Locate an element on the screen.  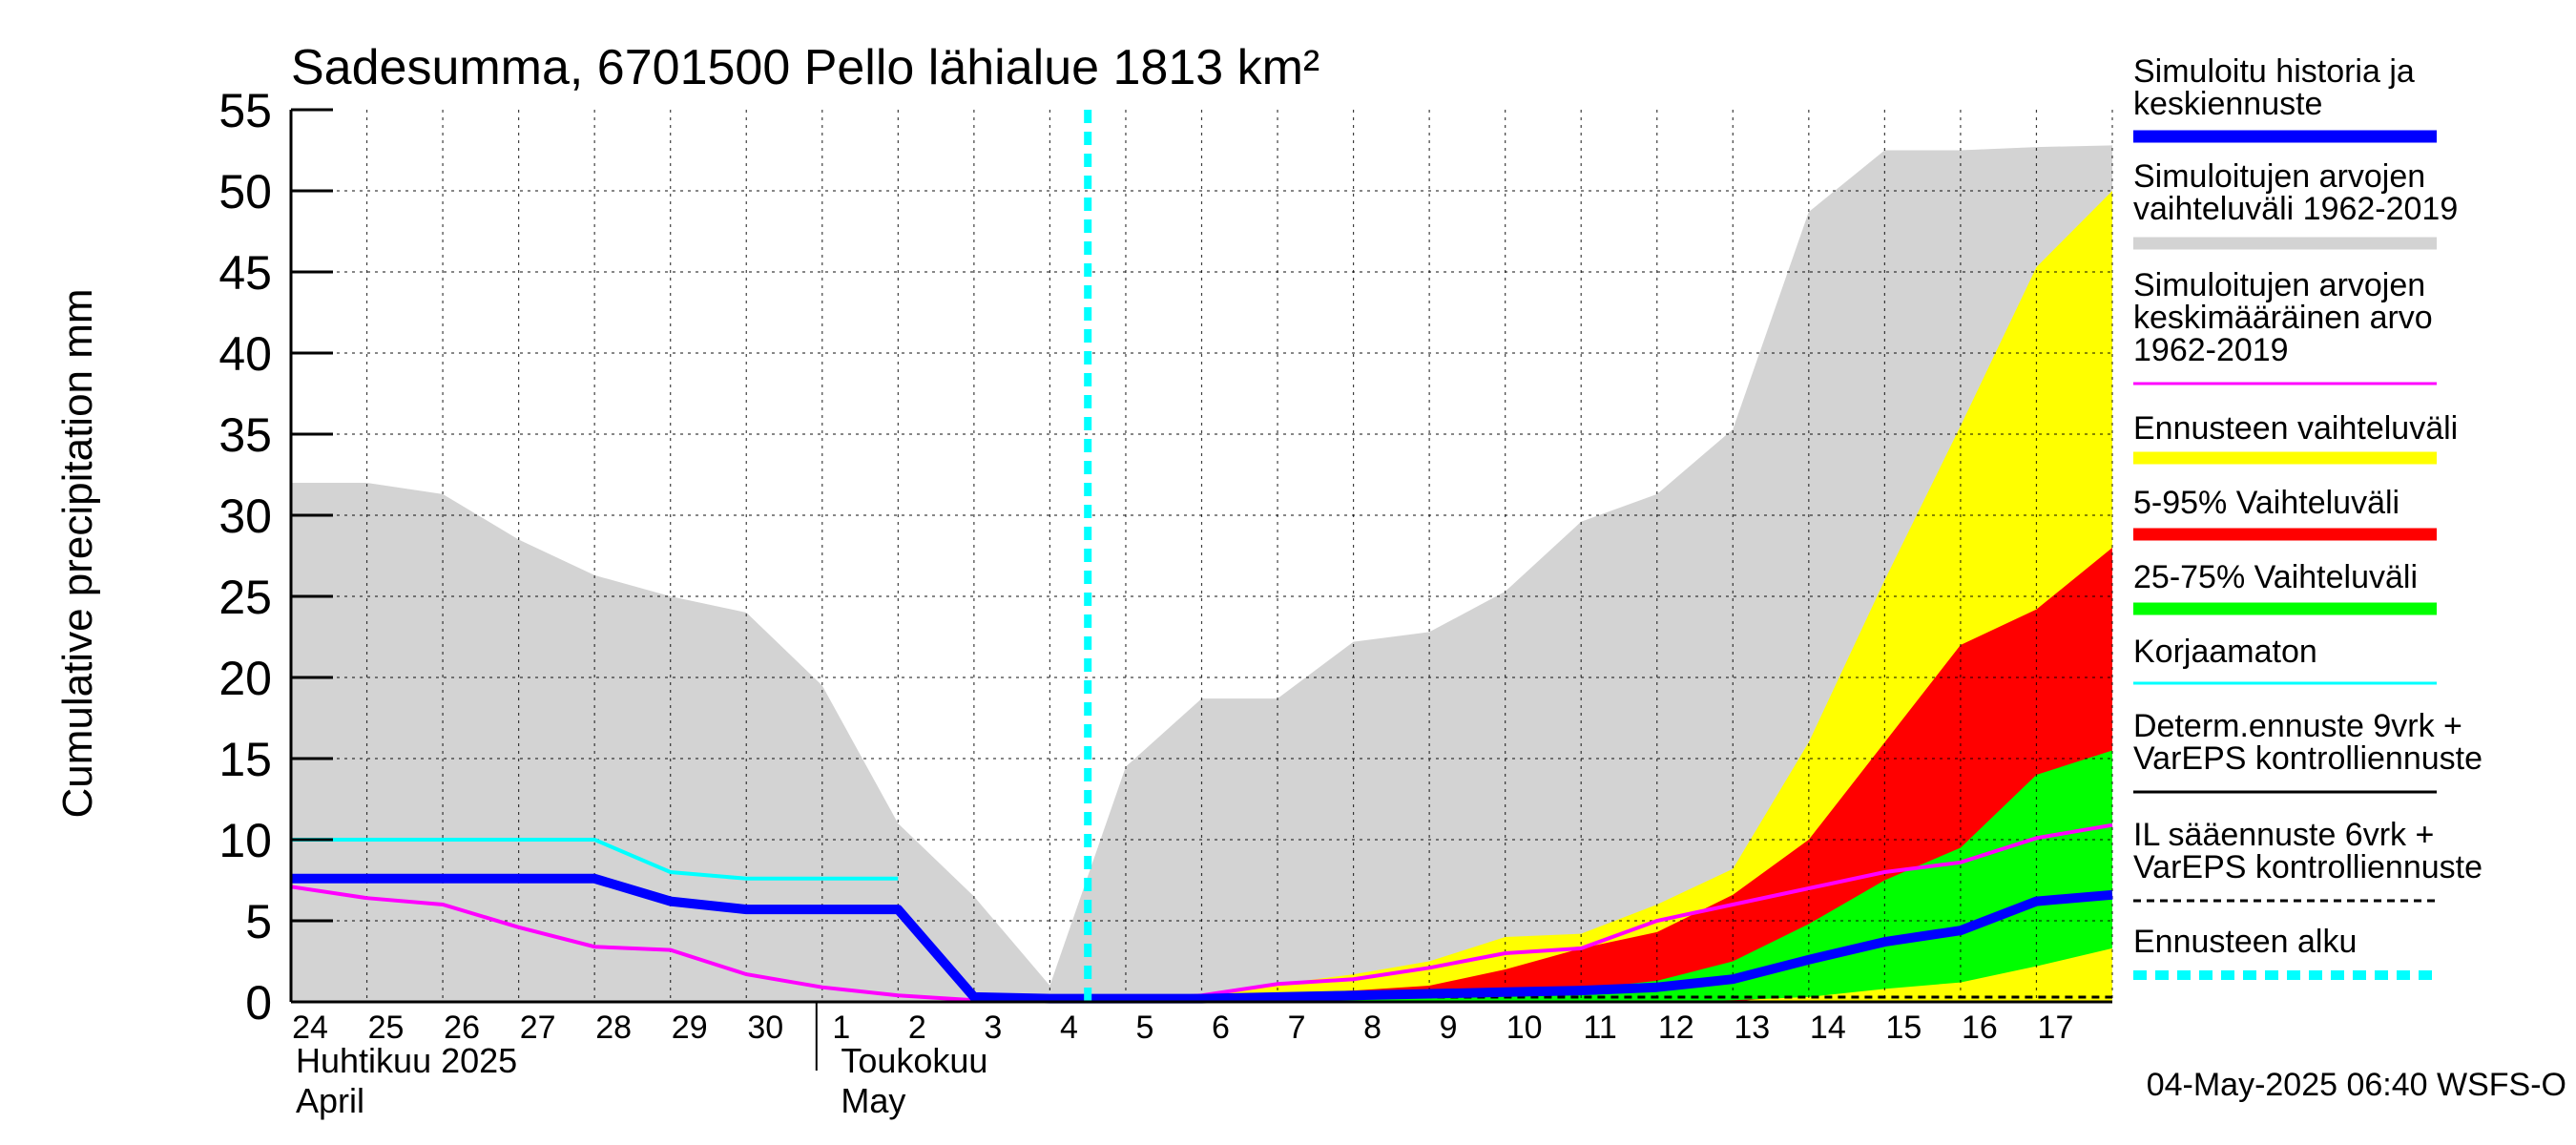
legend-label: Determ.ennuste 9vrk + is located at coordinates (2297, 726).